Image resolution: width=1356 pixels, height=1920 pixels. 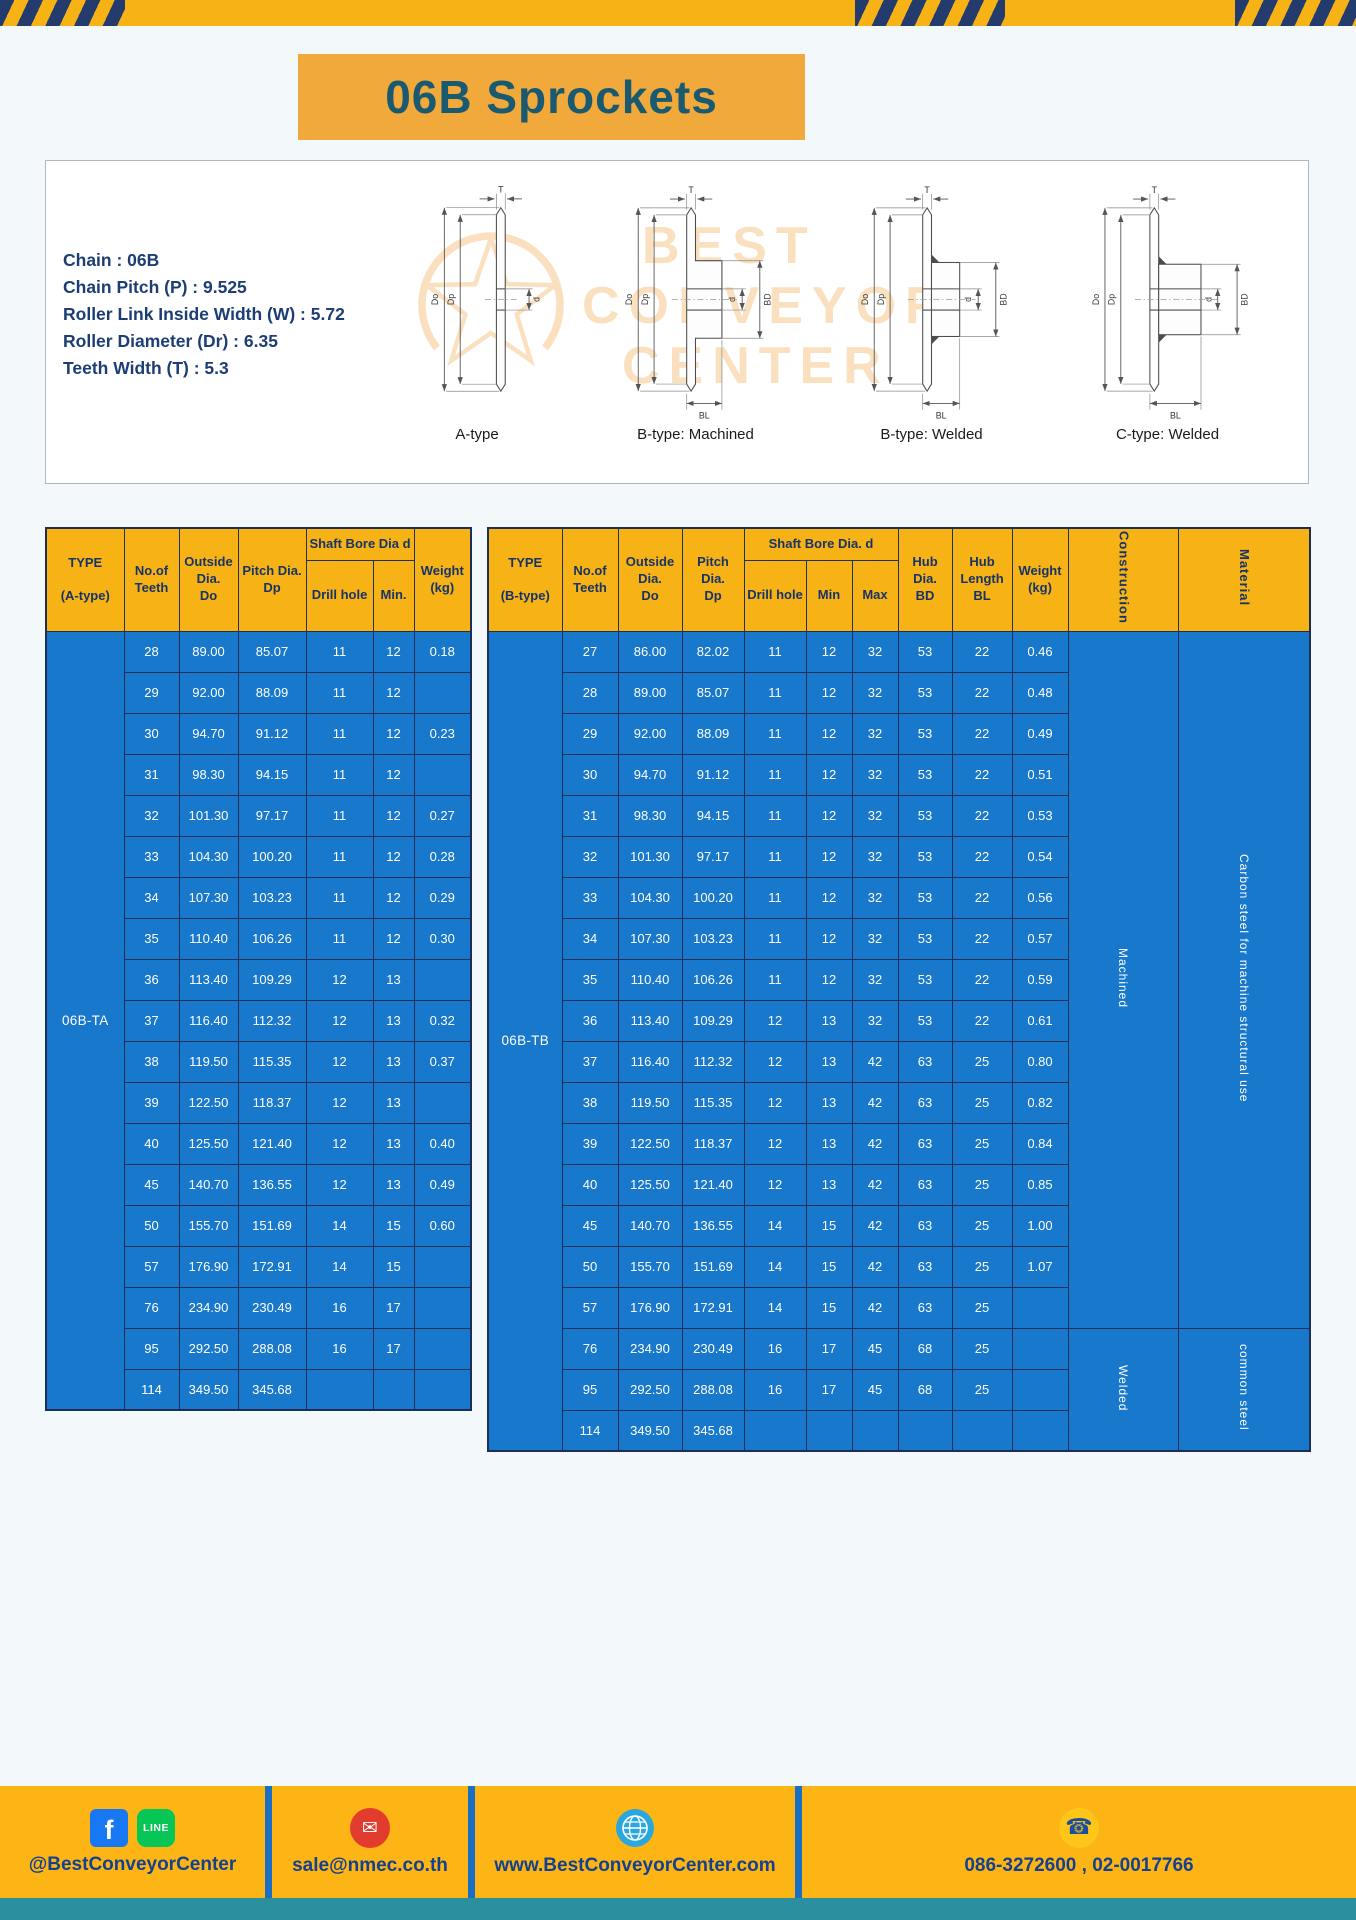 What do you see at coordinates (1123, 579) in the screenshot?
I see `table-b-header-construction: Construction` at bounding box center [1123, 579].